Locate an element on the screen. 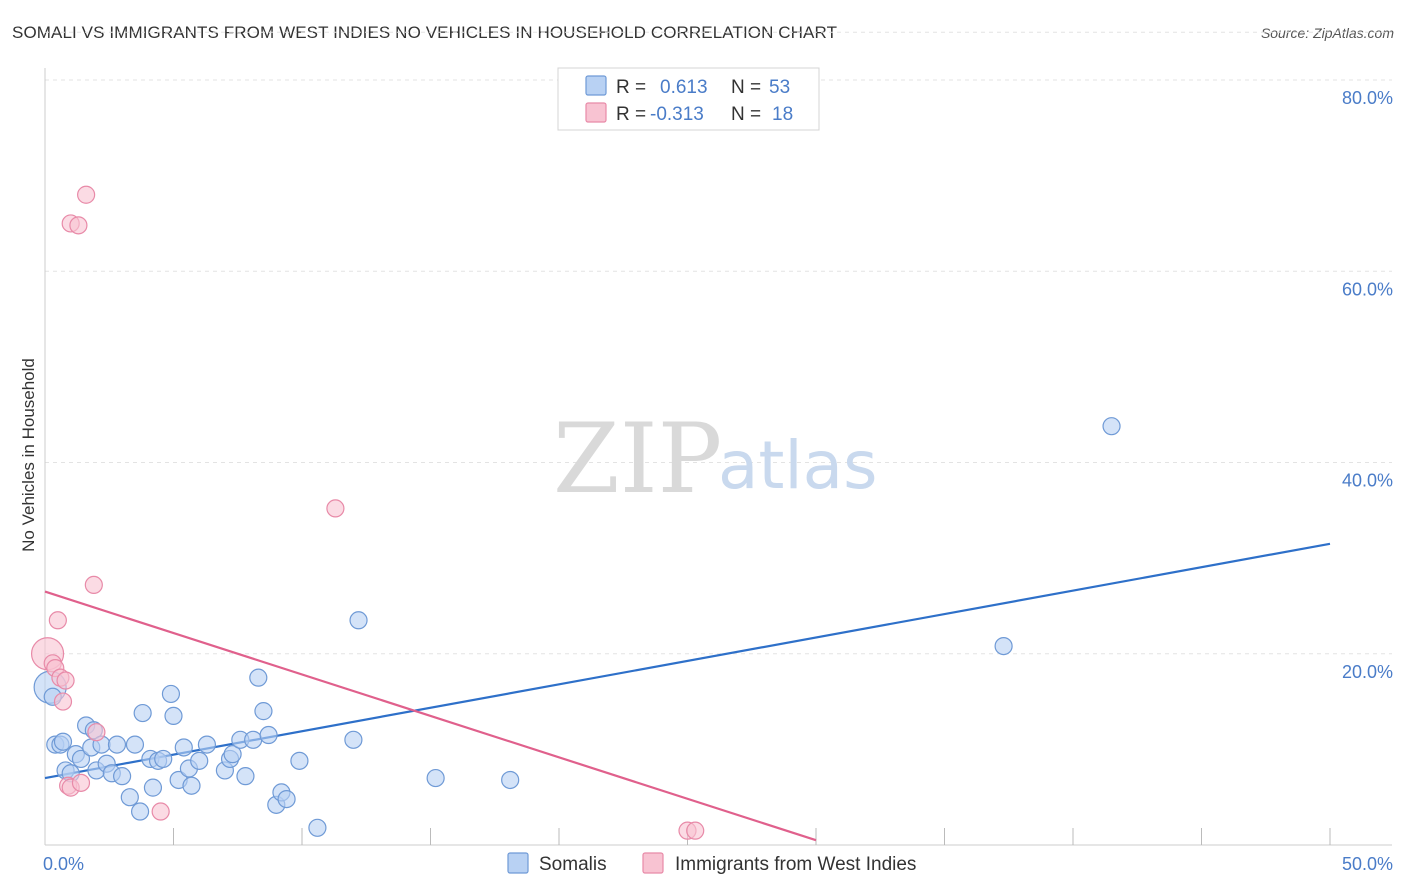  watermark-zip: ZIP is located at coordinates (637, 459).